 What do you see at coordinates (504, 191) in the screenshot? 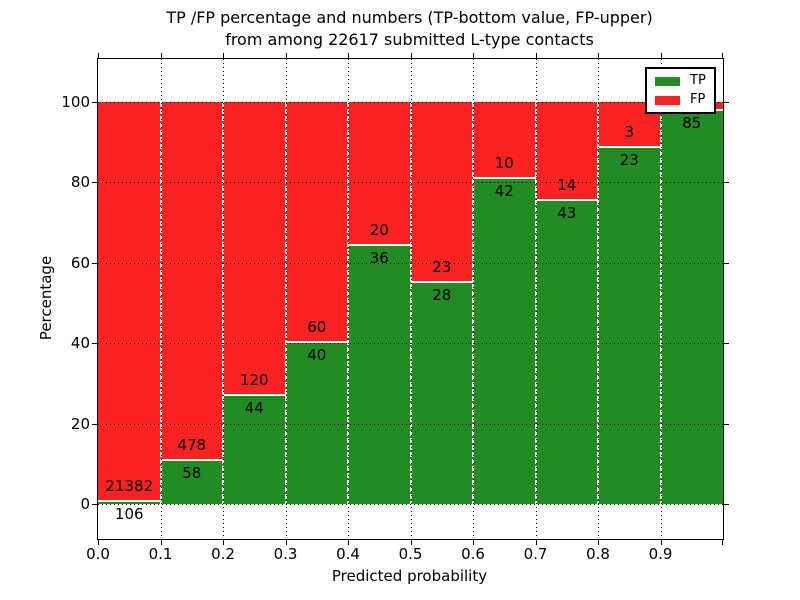
I see `bar-count-label-tp: 42` at bounding box center [504, 191].